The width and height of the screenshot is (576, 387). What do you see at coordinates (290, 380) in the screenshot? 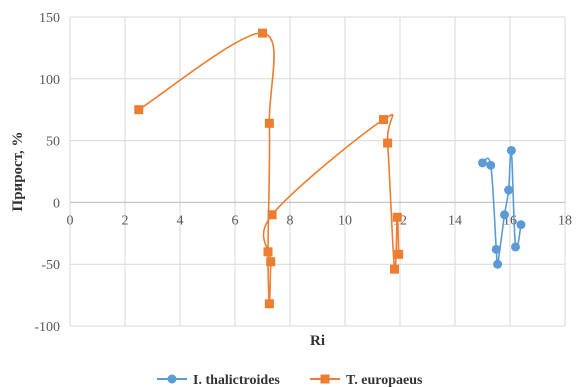
I see `legend: I. thalictroides T. europaeus` at bounding box center [290, 380].